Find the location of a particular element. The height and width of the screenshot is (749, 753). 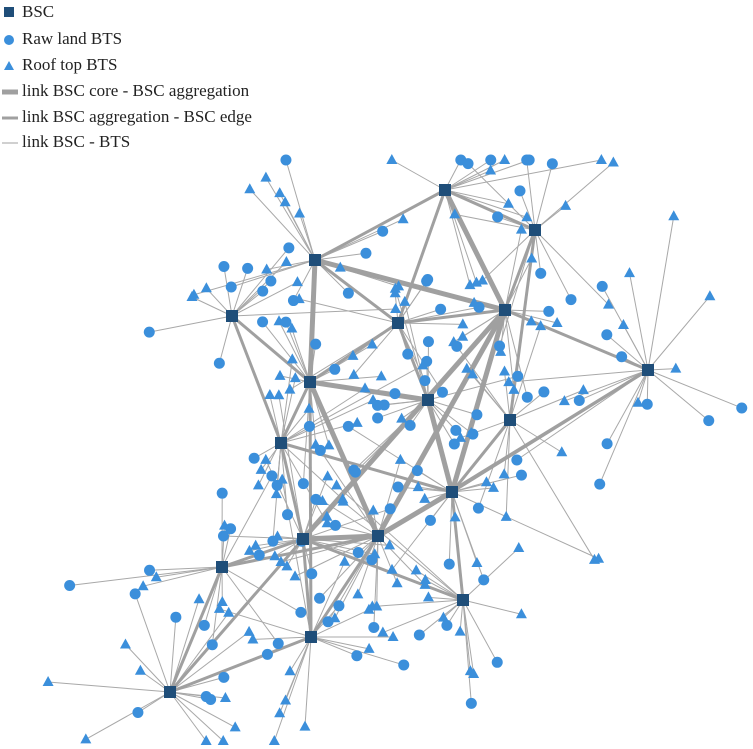

legend-roof-top-symbol is located at coordinates (9, 65).